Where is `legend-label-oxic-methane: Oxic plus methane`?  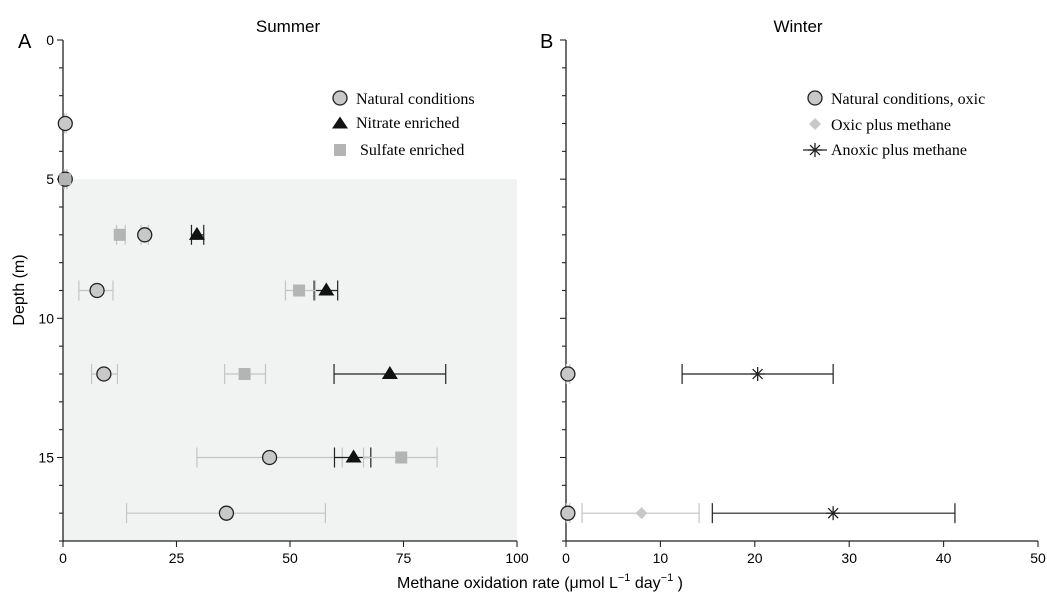 legend-label-oxic-methane: Oxic plus methane is located at coordinates (891, 125).